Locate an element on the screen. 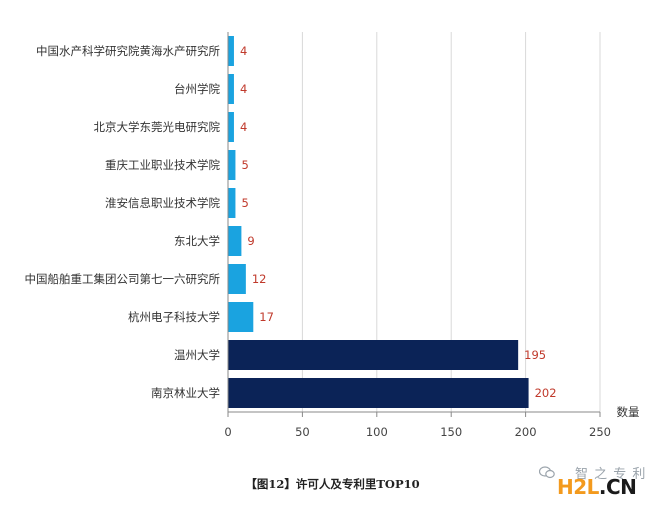 Image resolution: width=665 pixels, height=506 pixels. x-tick-label: 50 is located at coordinates (302, 432).